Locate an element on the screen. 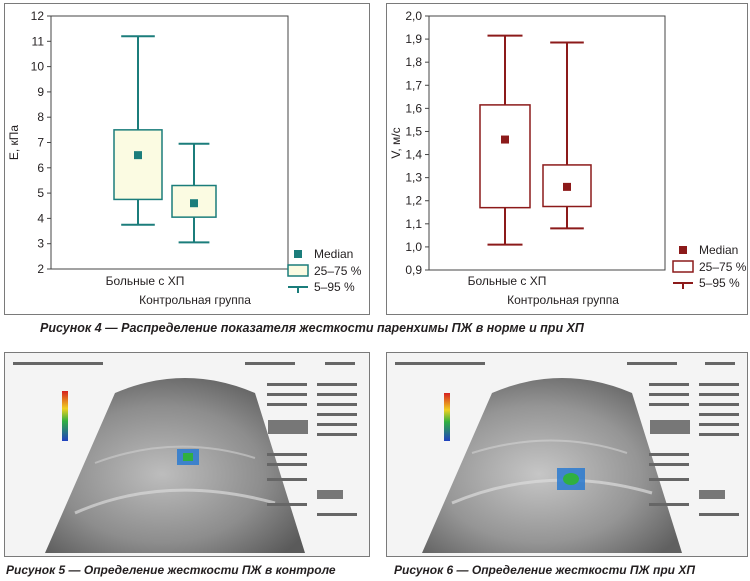 The image size is (750, 581). y-tick-label: 1,0 is located at coordinates (413, 247).